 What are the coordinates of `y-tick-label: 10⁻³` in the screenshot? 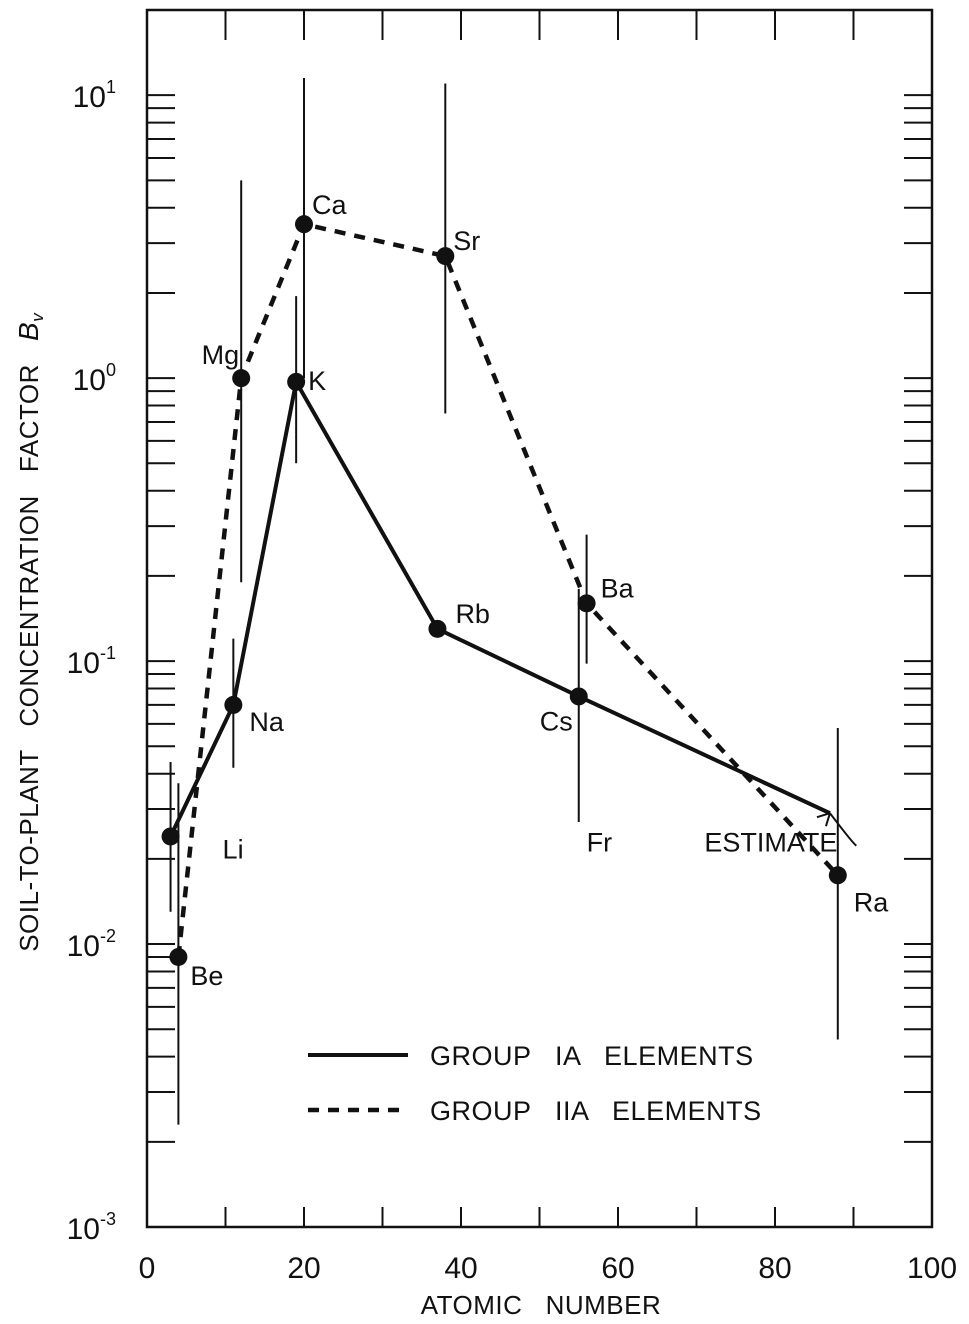 It's located at (91, 1227).